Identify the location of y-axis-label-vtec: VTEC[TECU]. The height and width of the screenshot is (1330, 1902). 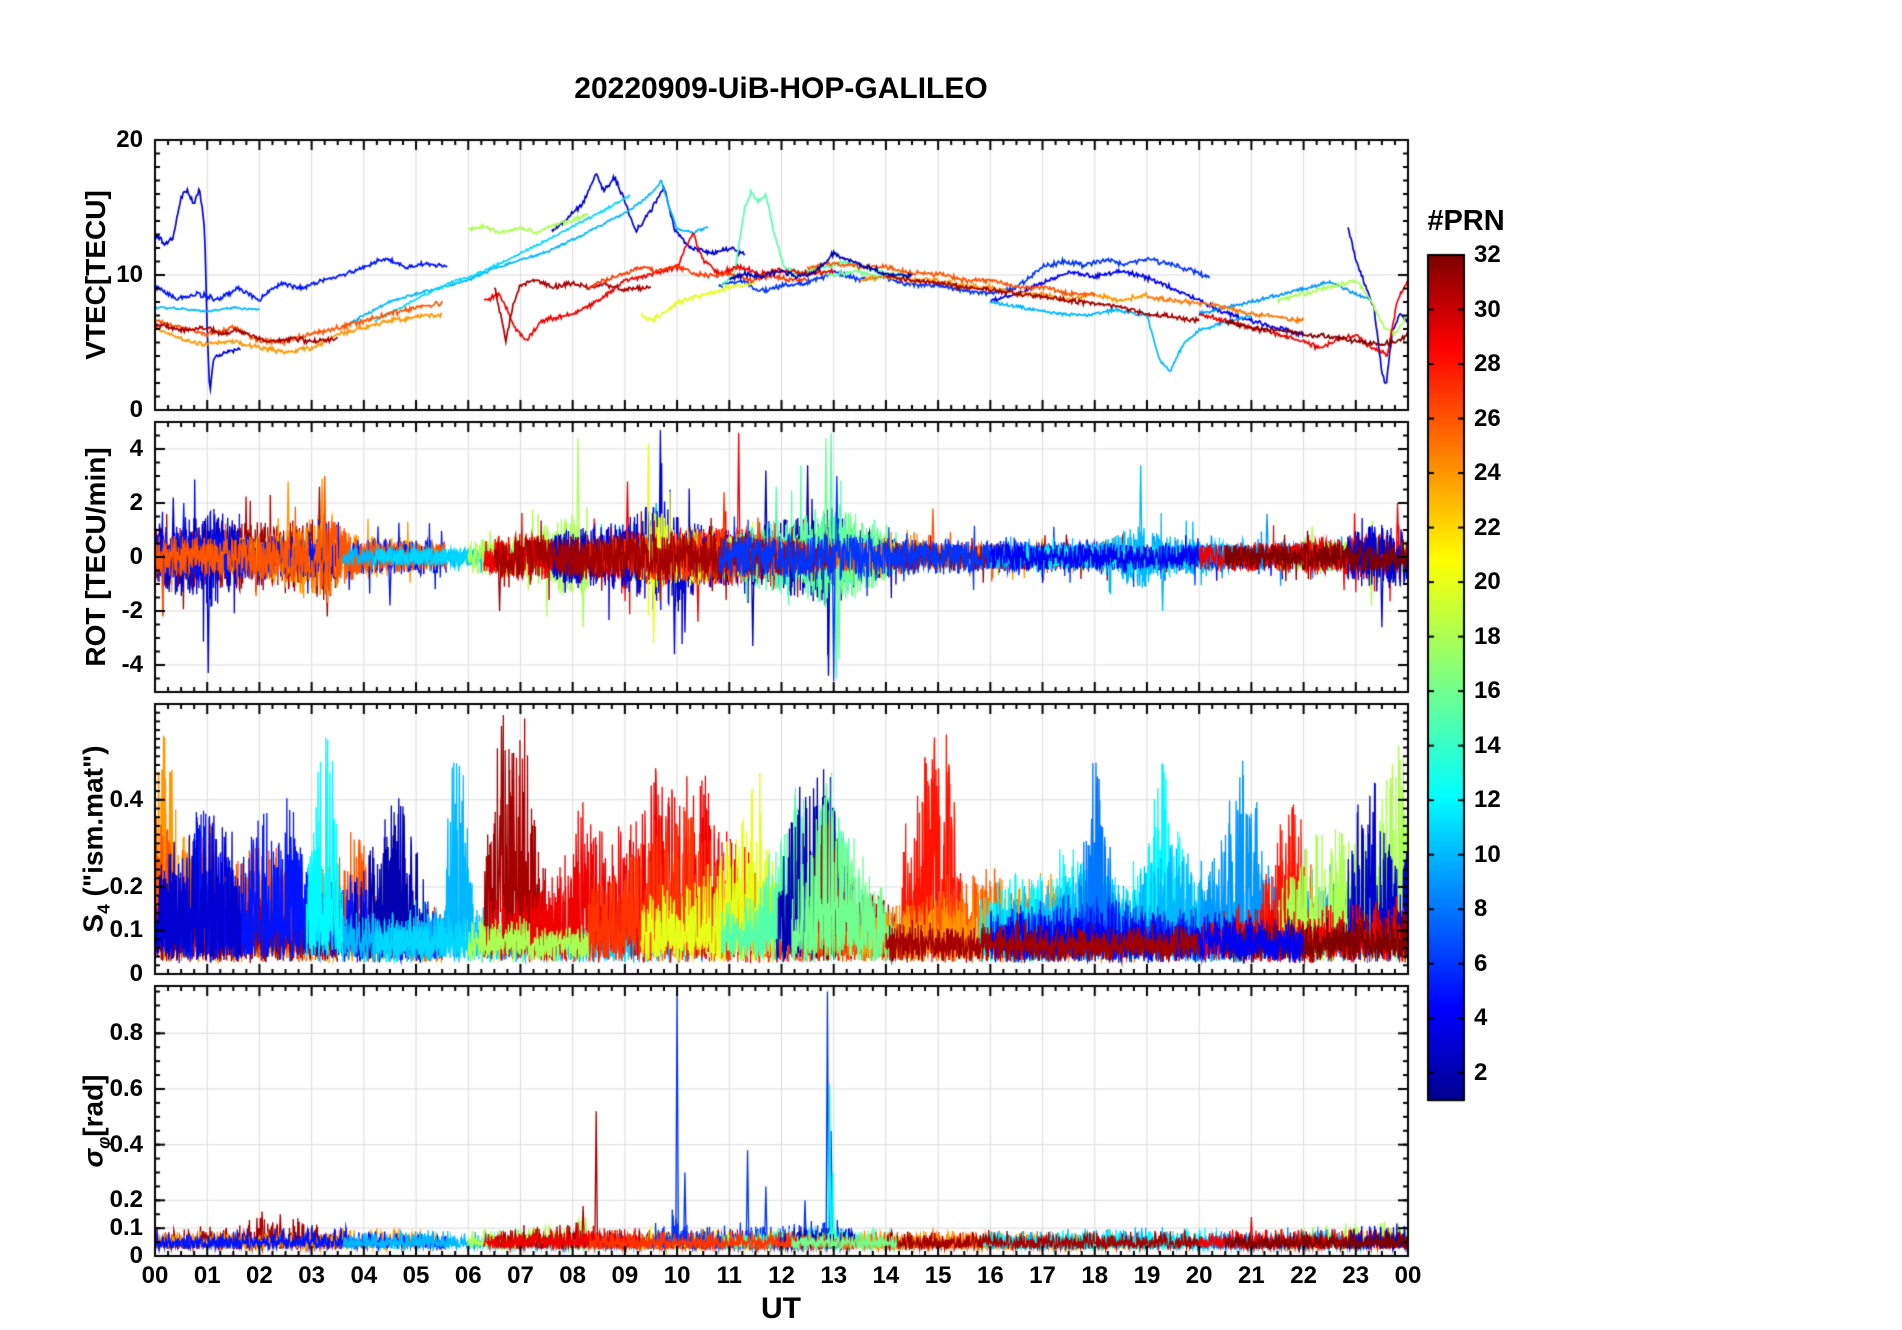
(95, 275).